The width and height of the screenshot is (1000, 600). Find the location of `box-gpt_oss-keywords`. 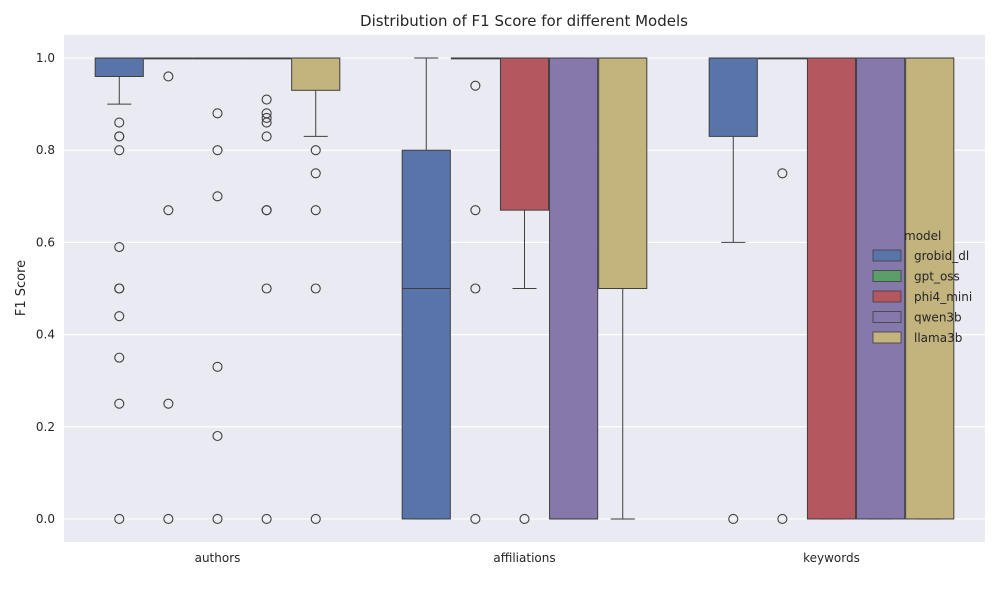

box-gpt_oss-keywords is located at coordinates (782, 291).